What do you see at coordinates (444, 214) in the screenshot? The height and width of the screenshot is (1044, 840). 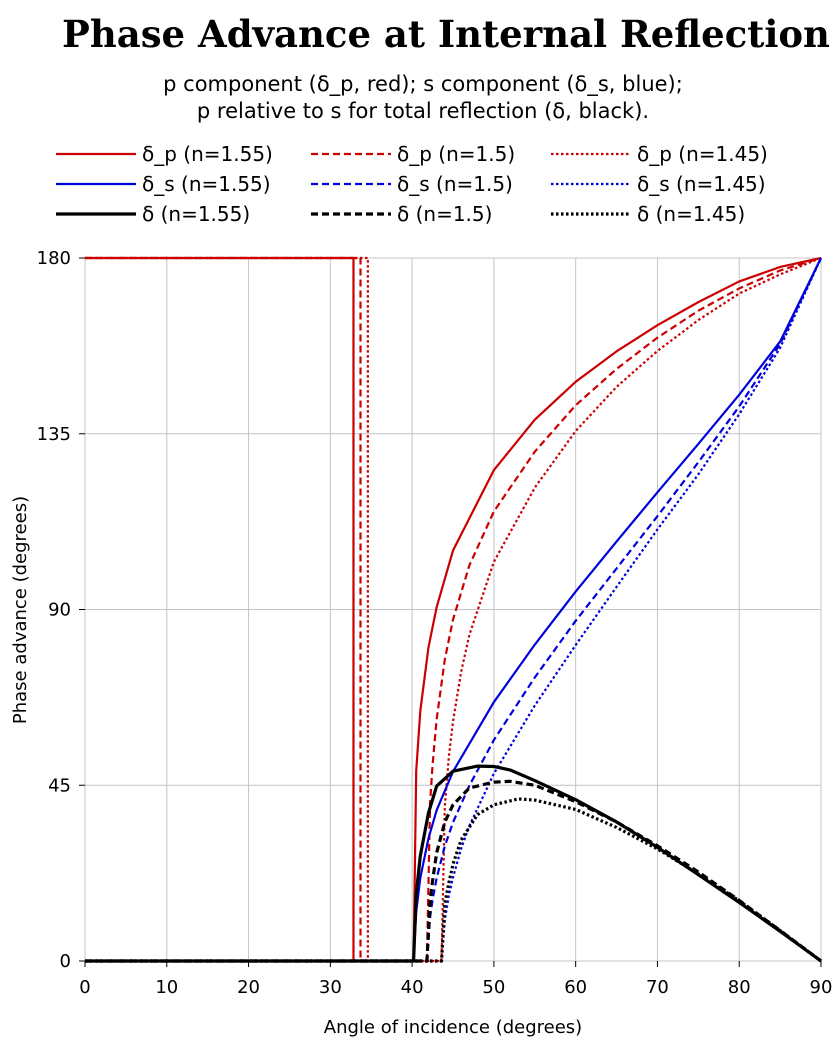 I see `legend-label-7: δ (n=1.5)` at bounding box center [444, 214].